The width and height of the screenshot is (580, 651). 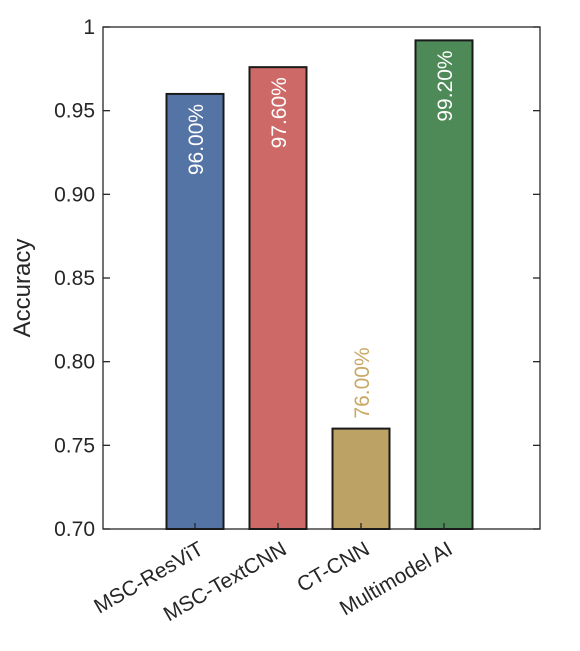 What do you see at coordinates (74, 111) in the screenshot?
I see `y-tick-label: 0.95` at bounding box center [74, 111].